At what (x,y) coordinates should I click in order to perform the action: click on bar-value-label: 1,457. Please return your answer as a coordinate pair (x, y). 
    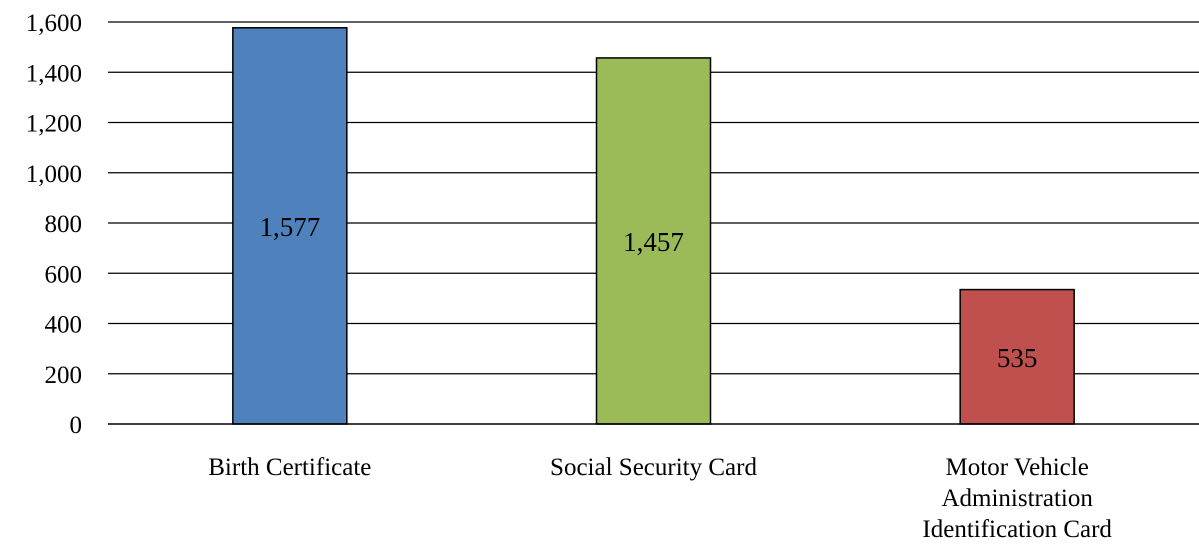
    Looking at the image, I should click on (653, 242).